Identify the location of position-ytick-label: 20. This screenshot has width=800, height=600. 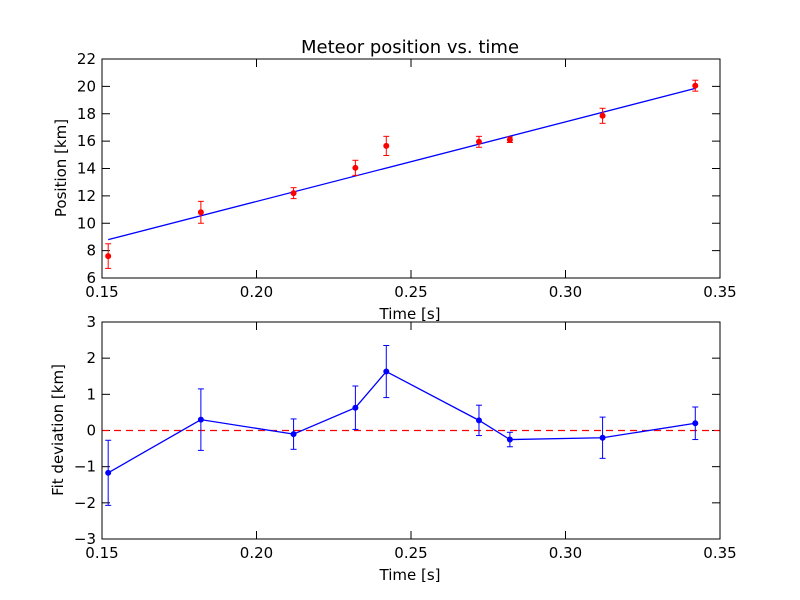
(86, 86).